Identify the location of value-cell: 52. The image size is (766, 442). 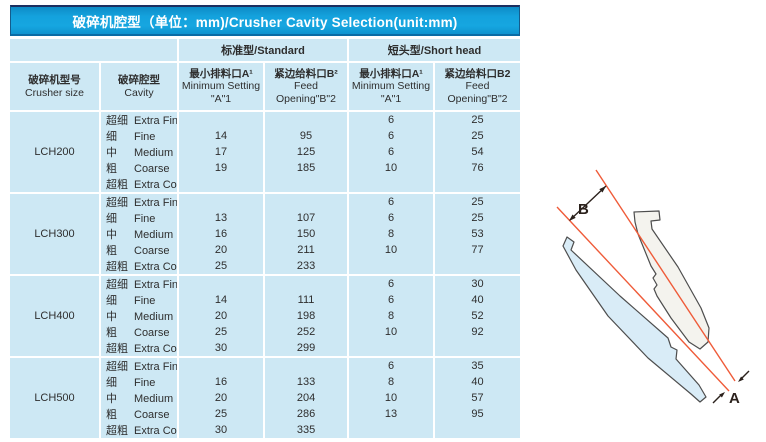
(477, 316).